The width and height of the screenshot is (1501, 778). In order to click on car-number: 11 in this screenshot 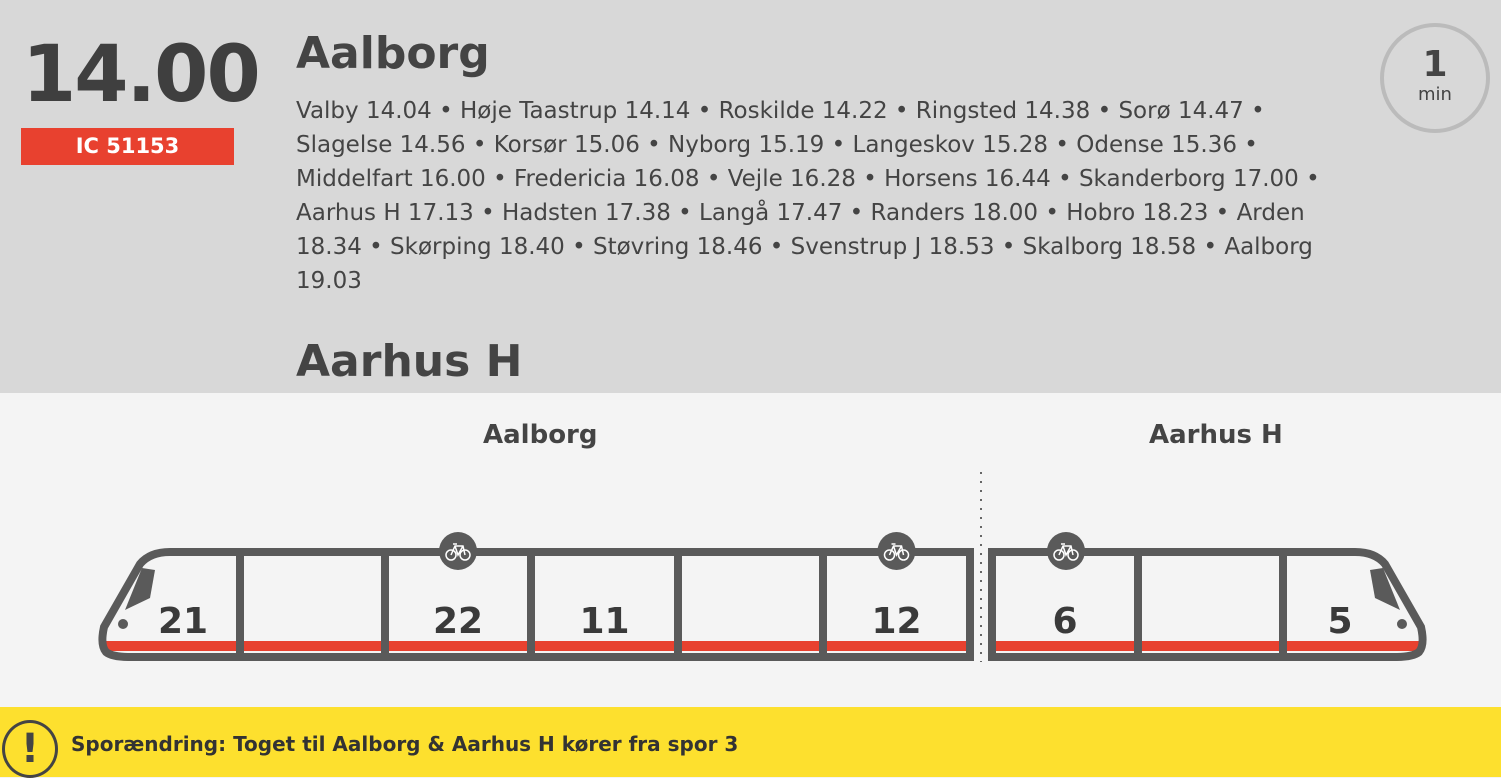, I will do `click(604, 621)`.